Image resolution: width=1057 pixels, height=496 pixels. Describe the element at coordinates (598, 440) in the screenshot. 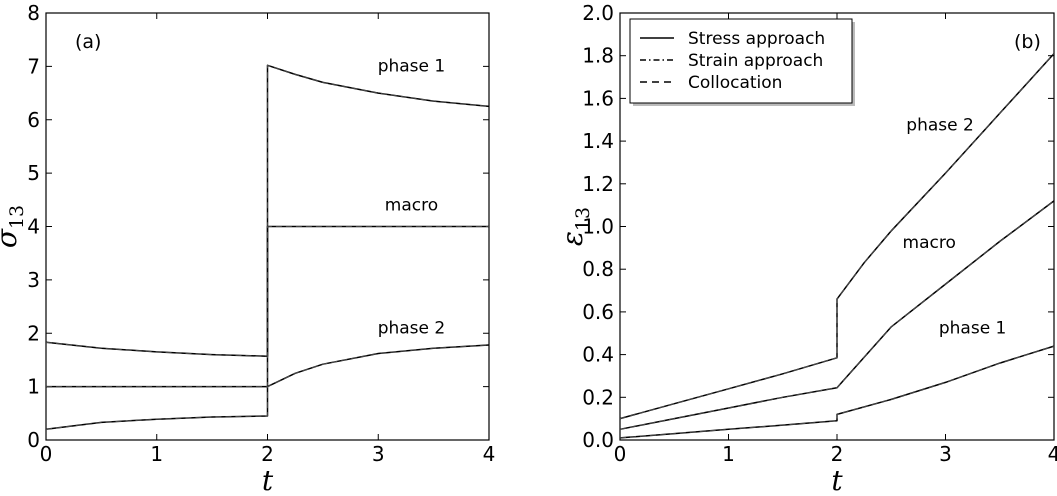

I see `y-tick-label: 0.0` at that location.